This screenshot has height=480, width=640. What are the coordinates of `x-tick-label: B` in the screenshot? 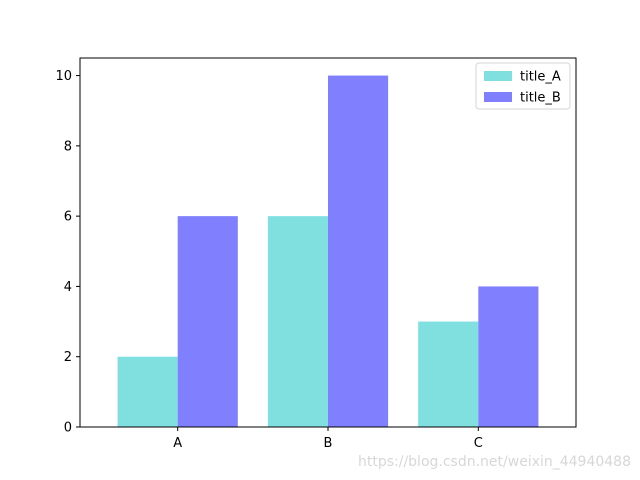 It's located at (328, 443).